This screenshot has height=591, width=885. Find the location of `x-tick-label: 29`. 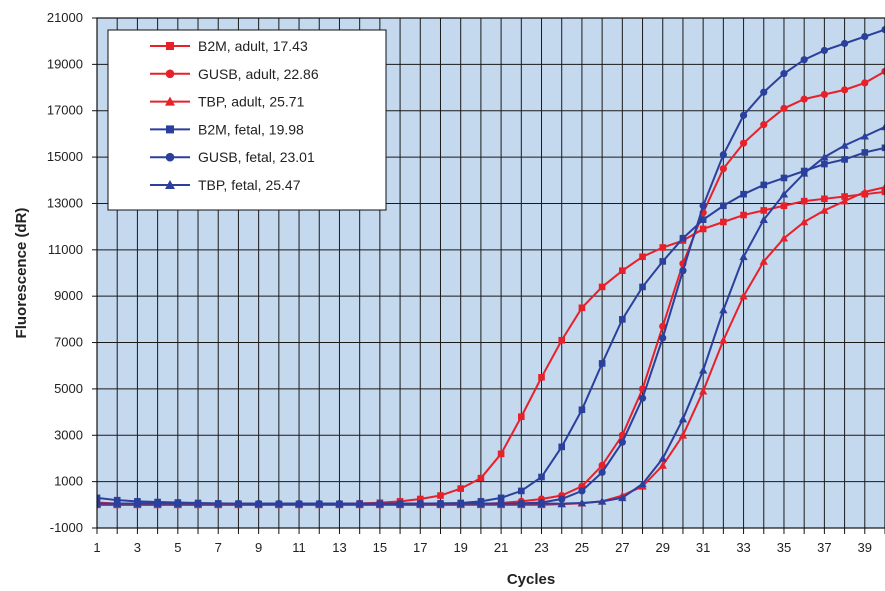

x-tick-label: 29 is located at coordinates (663, 547).